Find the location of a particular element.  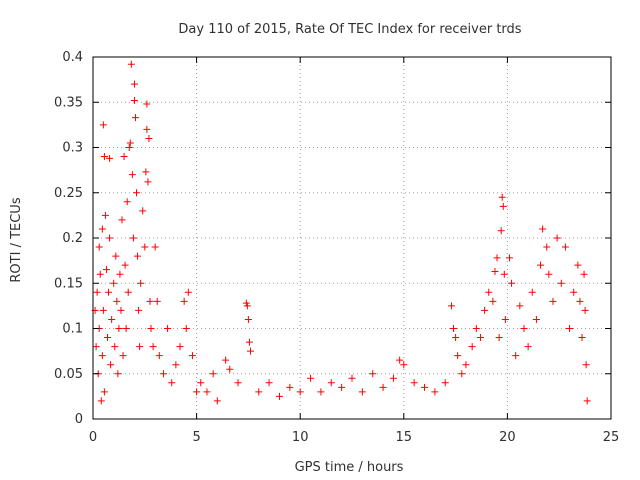

x-axis-label: GPS time / hours is located at coordinates (349, 467).